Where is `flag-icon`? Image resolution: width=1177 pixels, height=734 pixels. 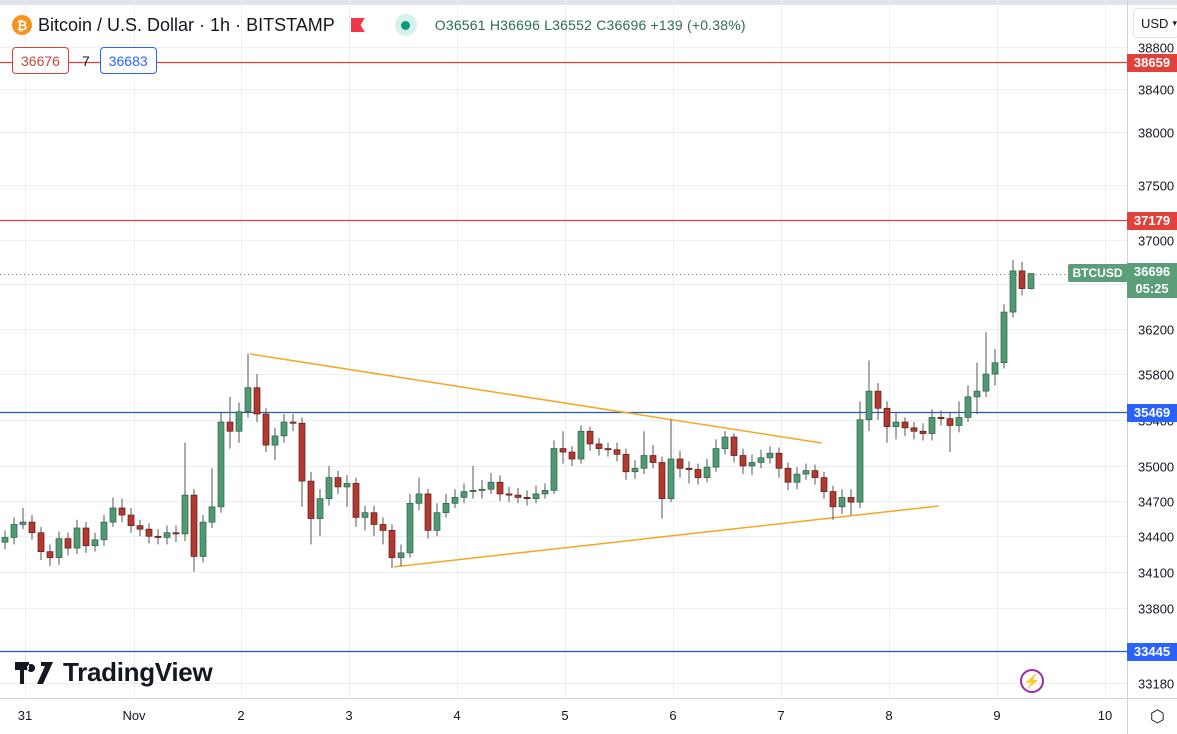 flag-icon is located at coordinates (357, 25).